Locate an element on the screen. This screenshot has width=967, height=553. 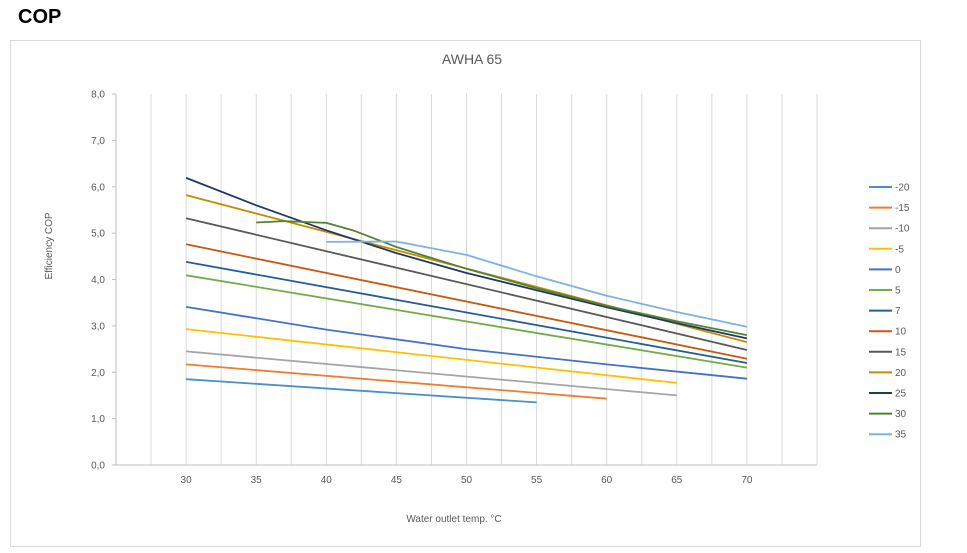
y-tick-label: 7,0 is located at coordinates (98, 141).